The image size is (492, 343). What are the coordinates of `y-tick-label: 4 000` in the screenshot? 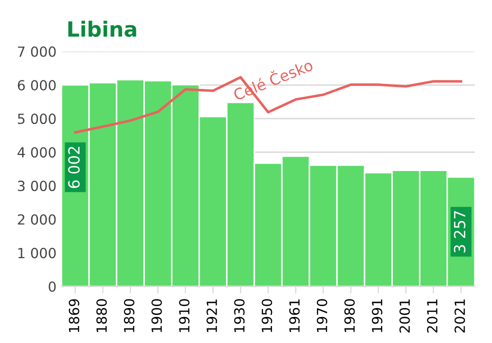 It's located at (37, 152).